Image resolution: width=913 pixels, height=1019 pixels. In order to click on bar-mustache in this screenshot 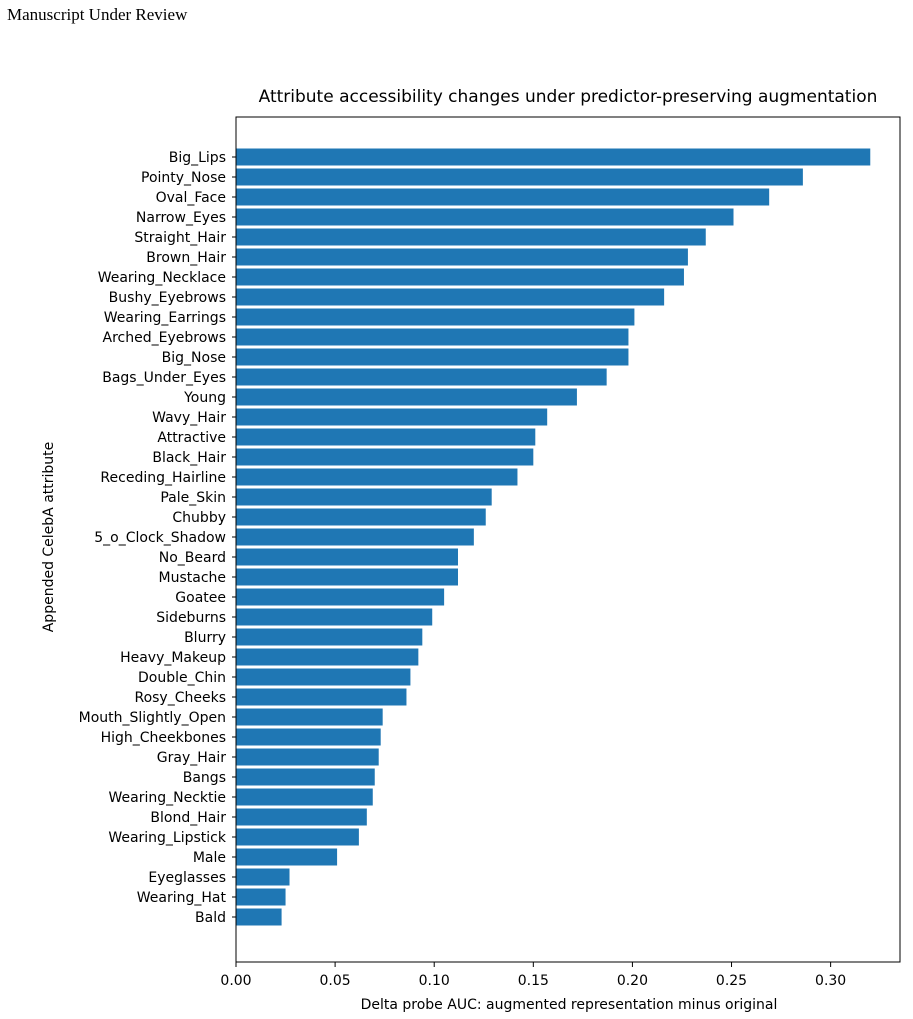, I will do `click(347, 577)`.